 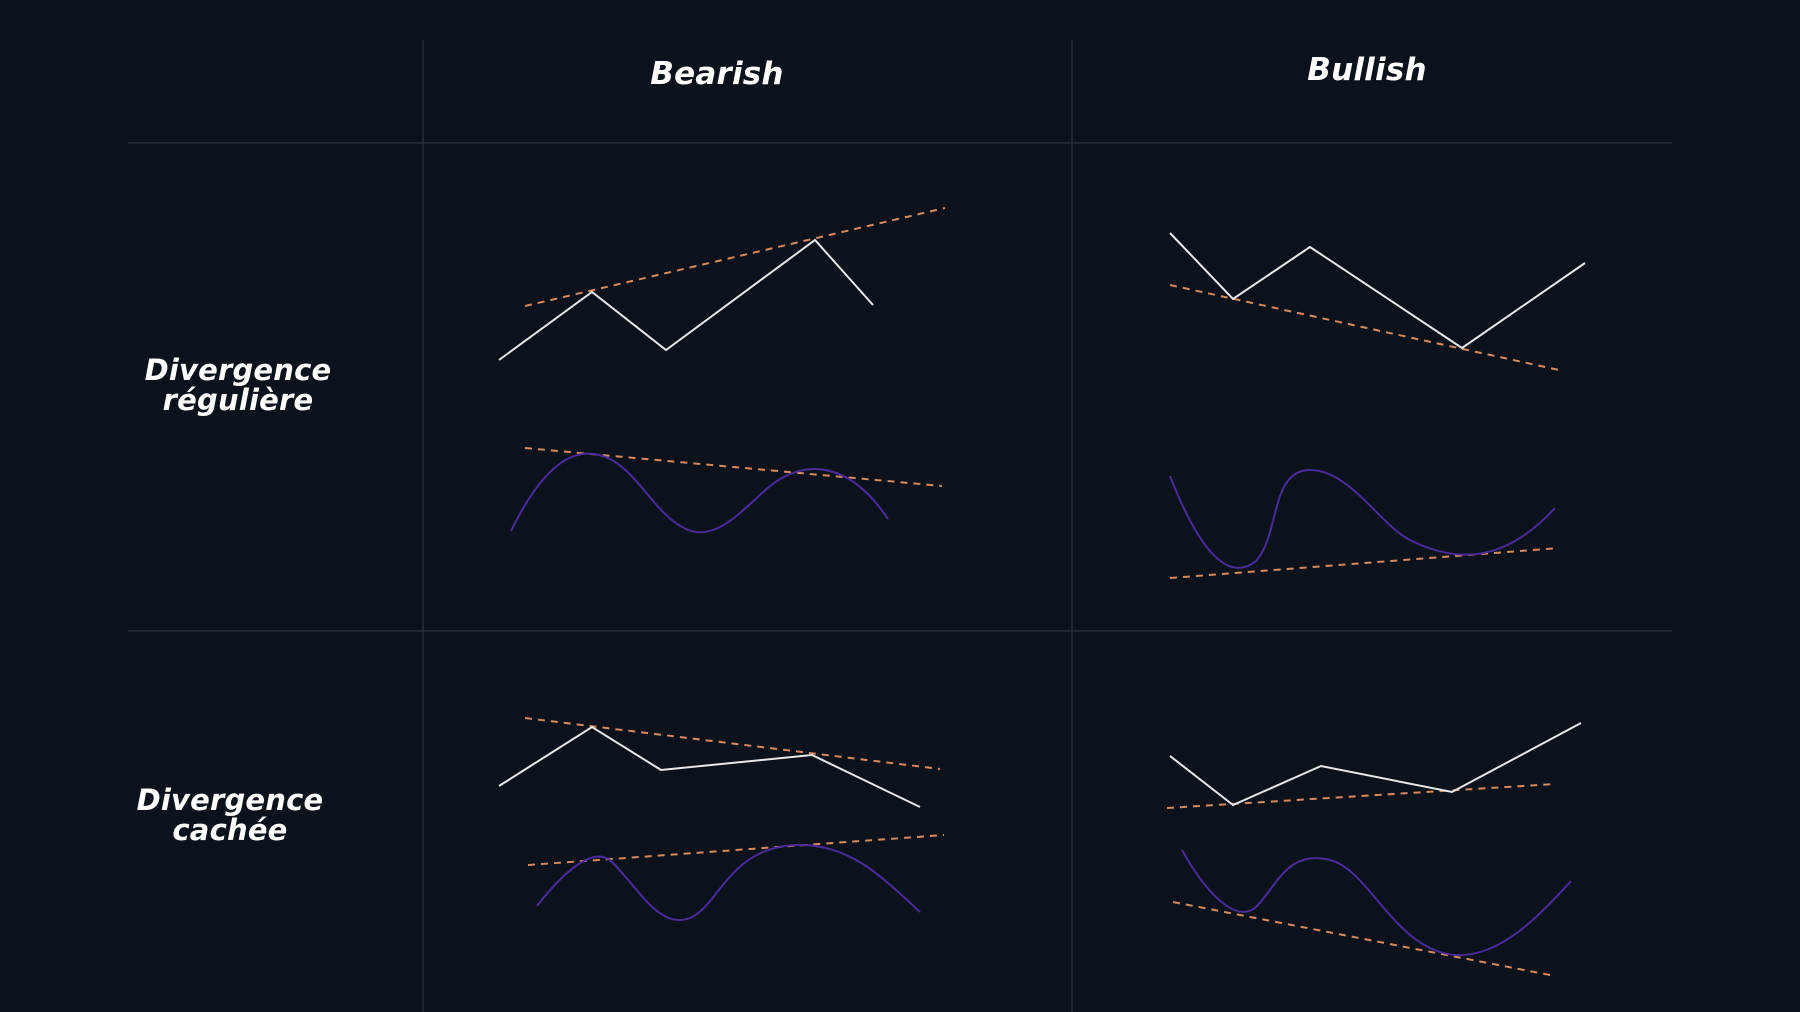 I want to click on row-heading-hidden-divergence: Divergence cachée, so click(x=230, y=815).